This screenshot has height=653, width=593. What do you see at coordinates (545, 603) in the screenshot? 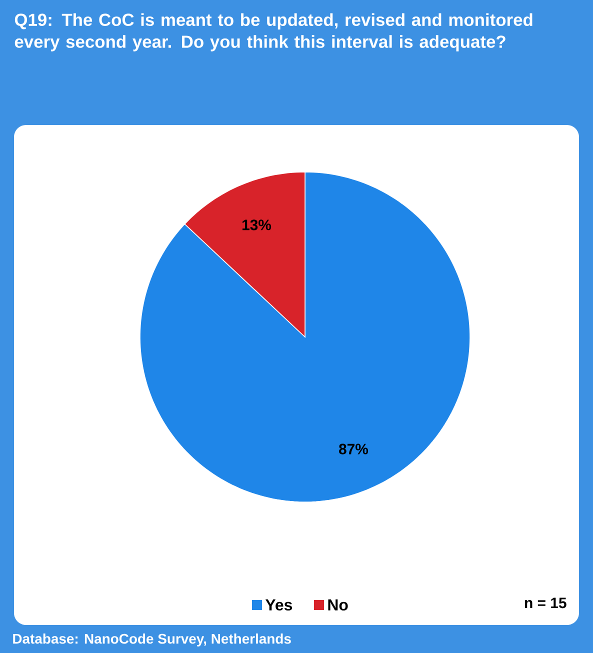
I see `text: n = 15` at bounding box center [545, 603].